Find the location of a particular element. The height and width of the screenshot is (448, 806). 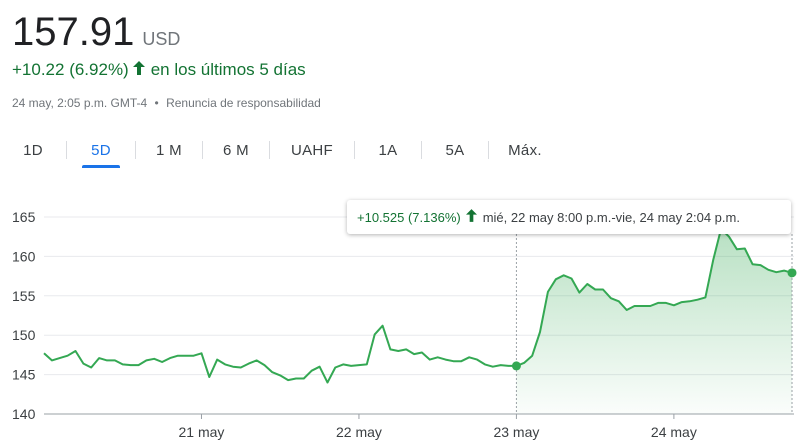

change-period: en los últimos 5 días is located at coordinates (228, 69).